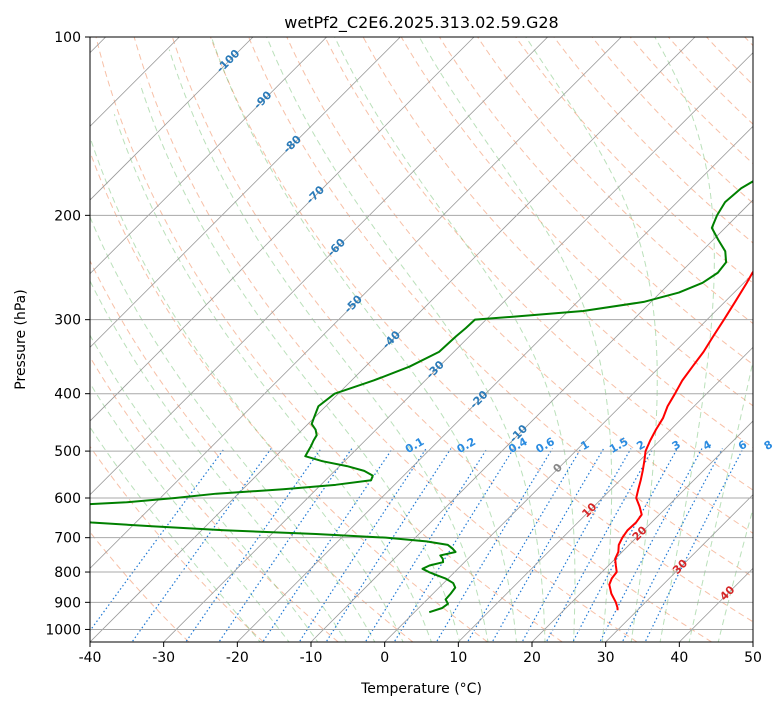 The width and height of the screenshot is (775, 708). I want to click on y-tick-label: 400, so click(67, 395).